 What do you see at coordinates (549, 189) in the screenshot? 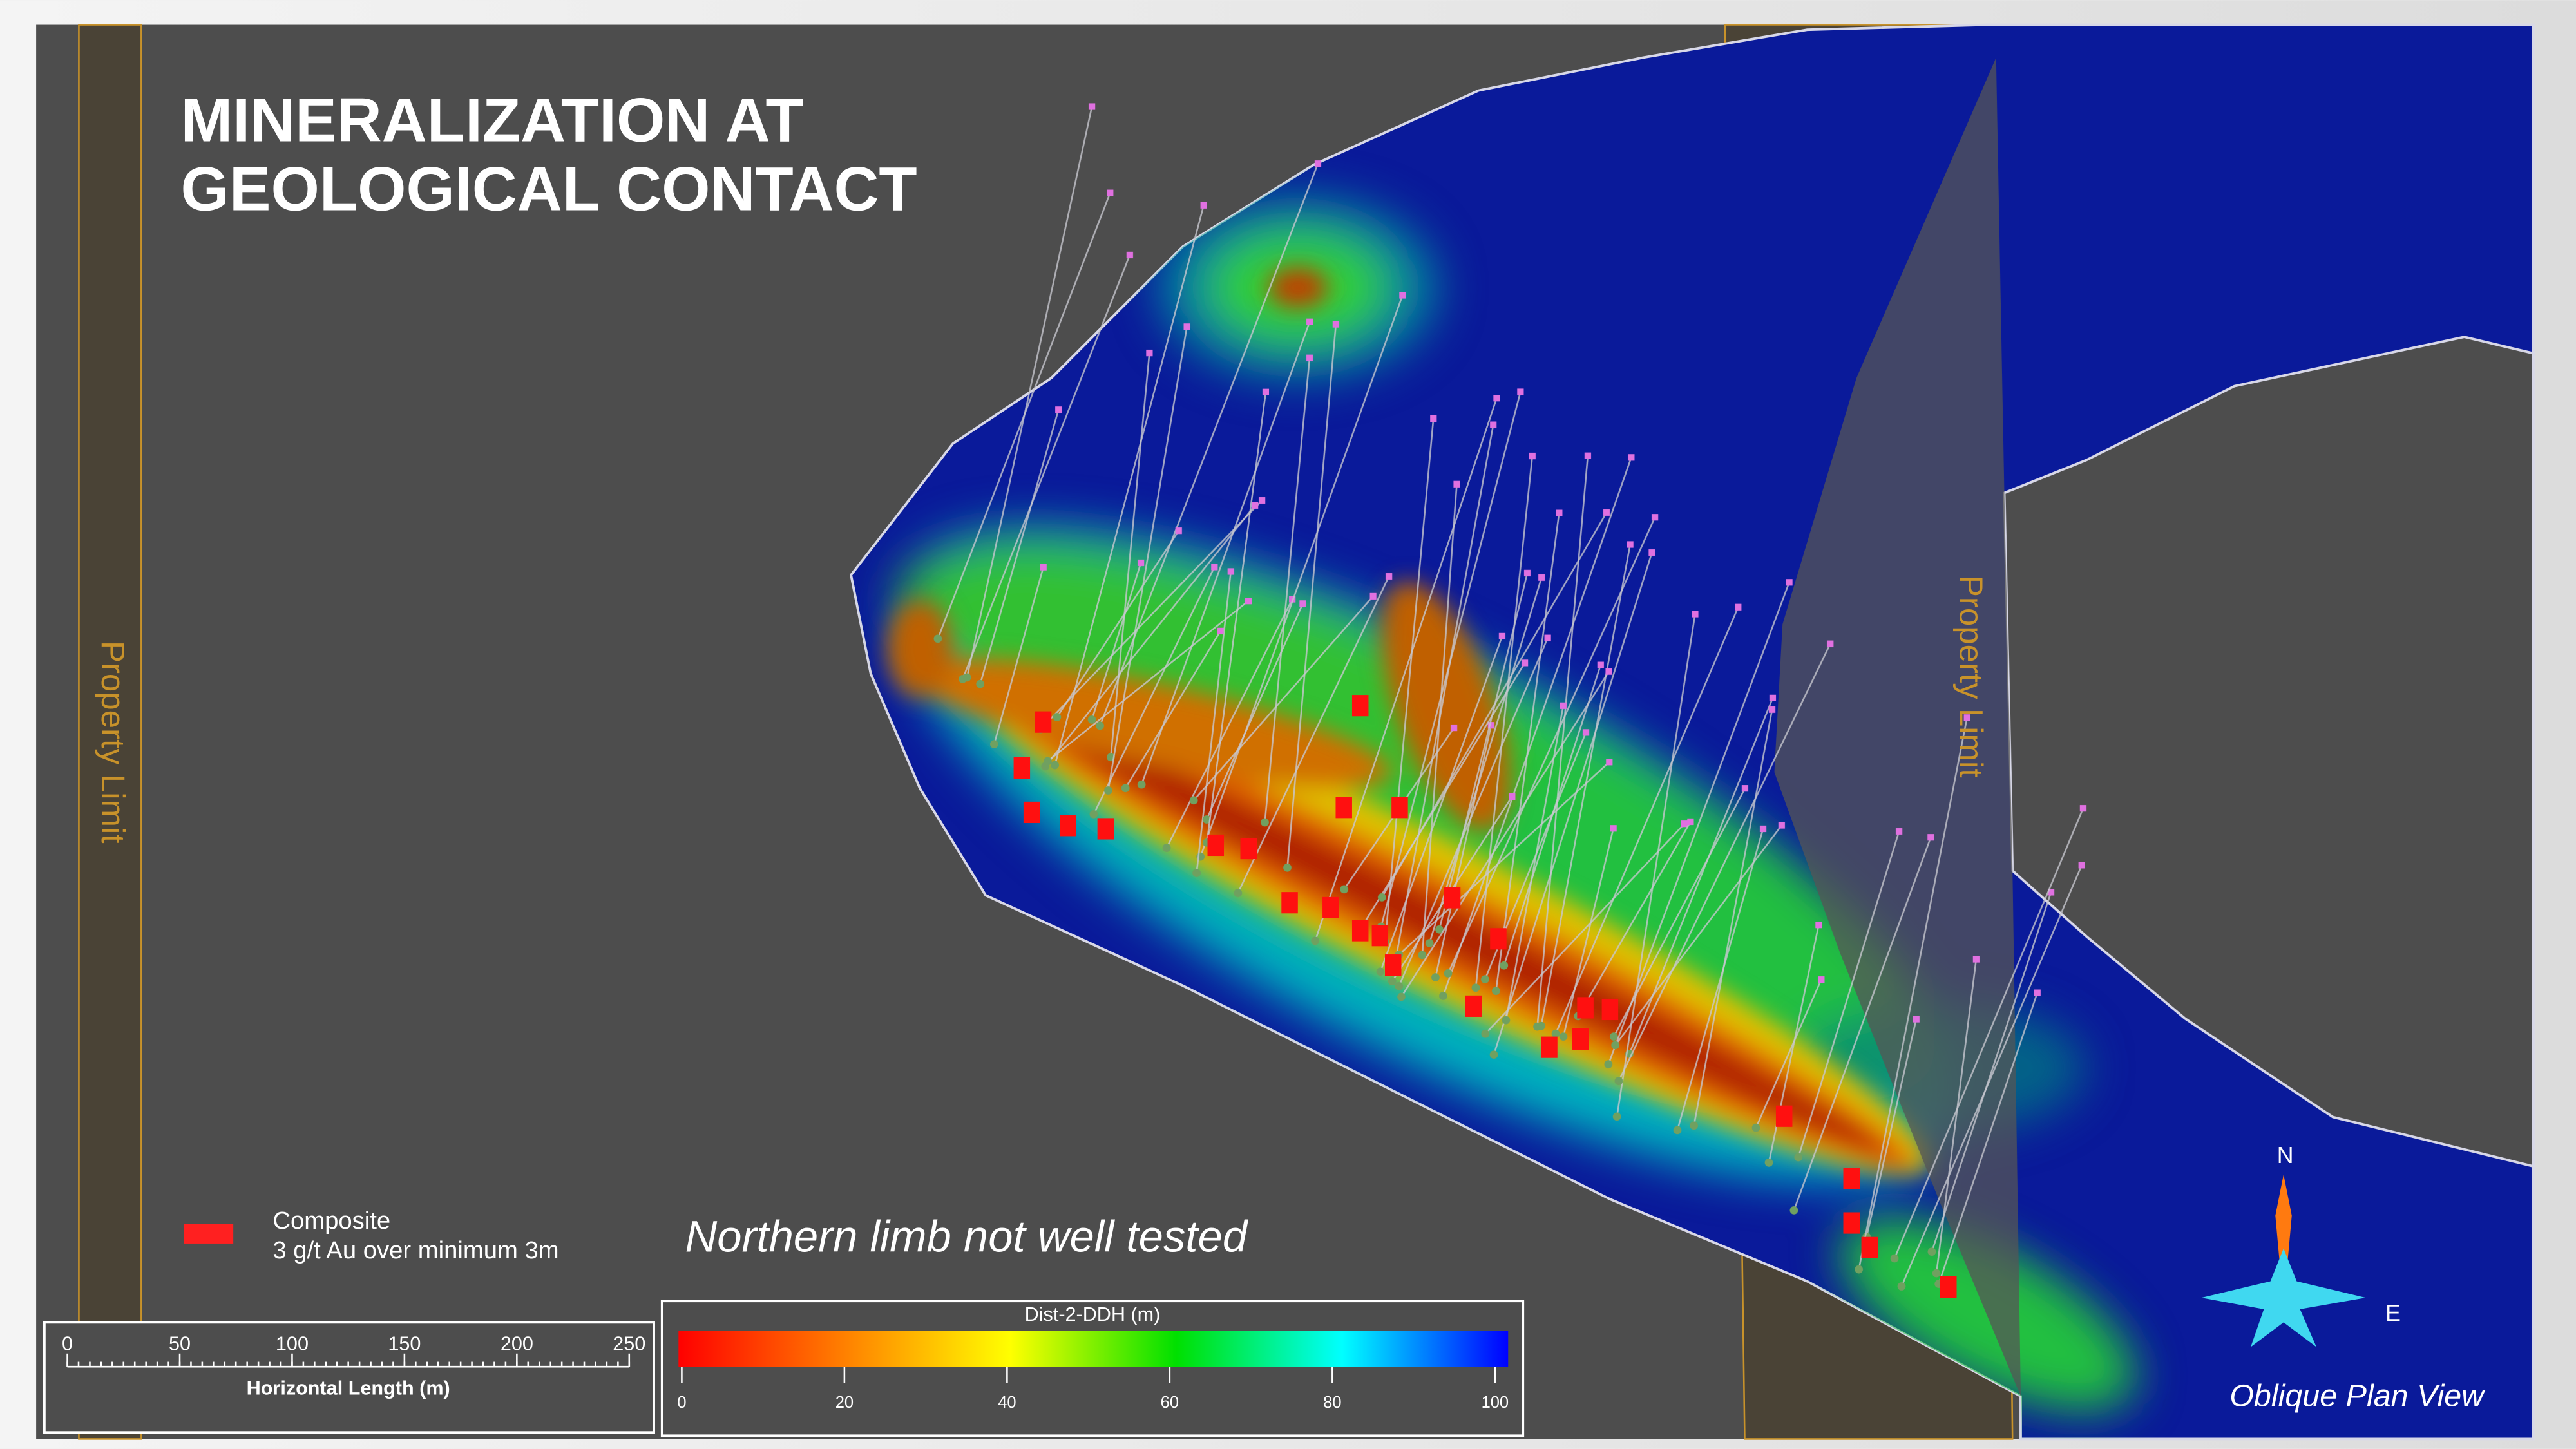
I see `title-line: GEOLOGICAL CONTACT` at bounding box center [549, 189].